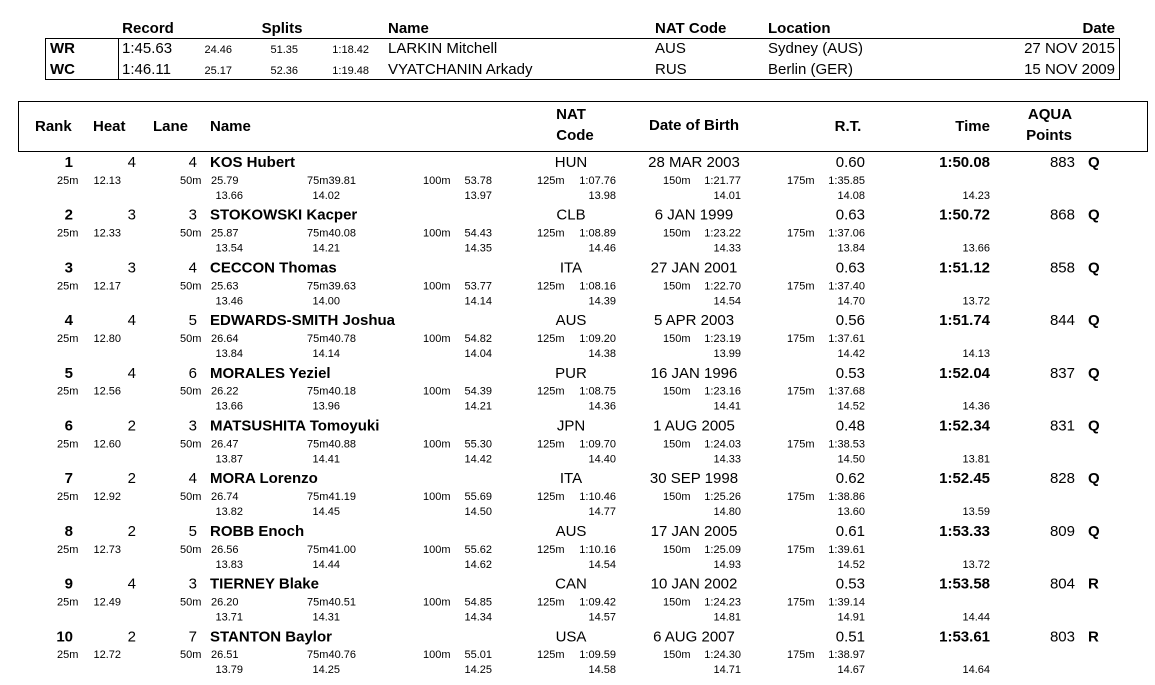 Image resolution: width=1155 pixels, height=685 pixels. Describe the element at coordinates (727, 670) in the screenshot. I see `diffs: 14.71` at that location.